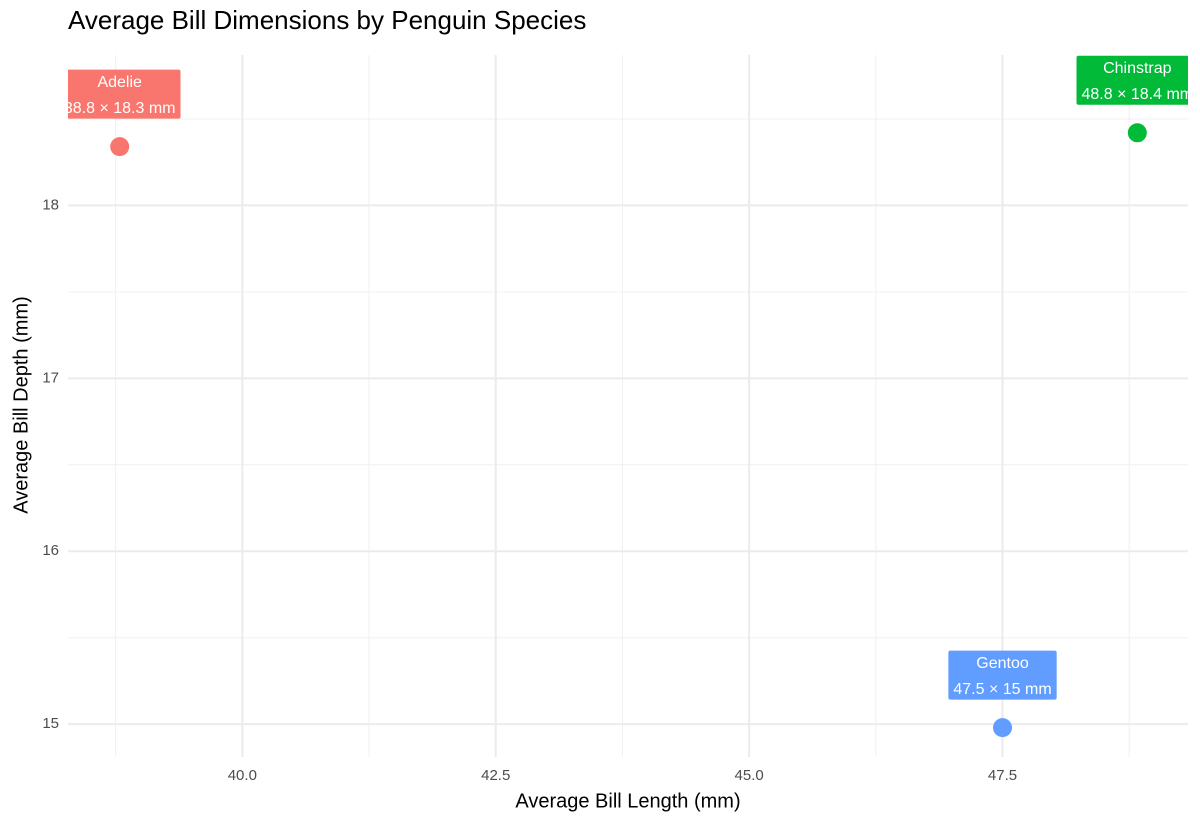 The width and height of the screenshot is (1200, 825). What do you see at coordinates (119, 82) in the screenshot?
I see `label-name: Adelie` at bounding box center [119, 82].